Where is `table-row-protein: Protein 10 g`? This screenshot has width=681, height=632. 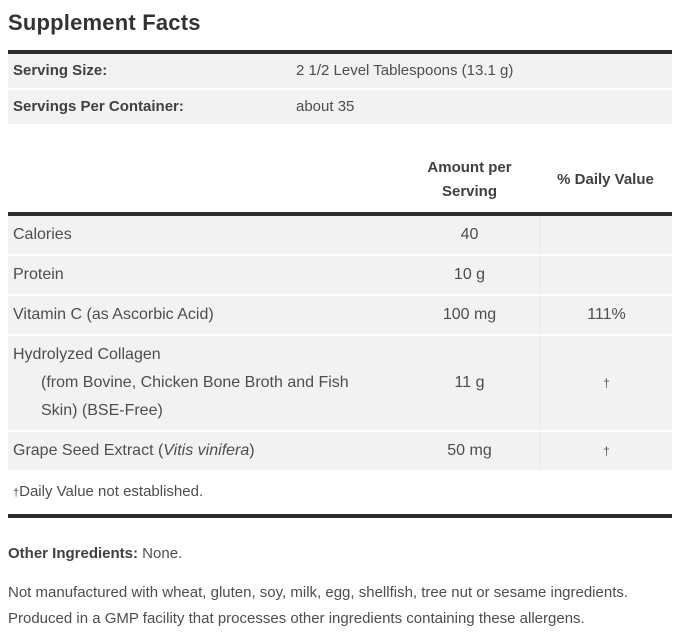
table-row-protein: Protein 10 g is located at coordinates (340, 276).